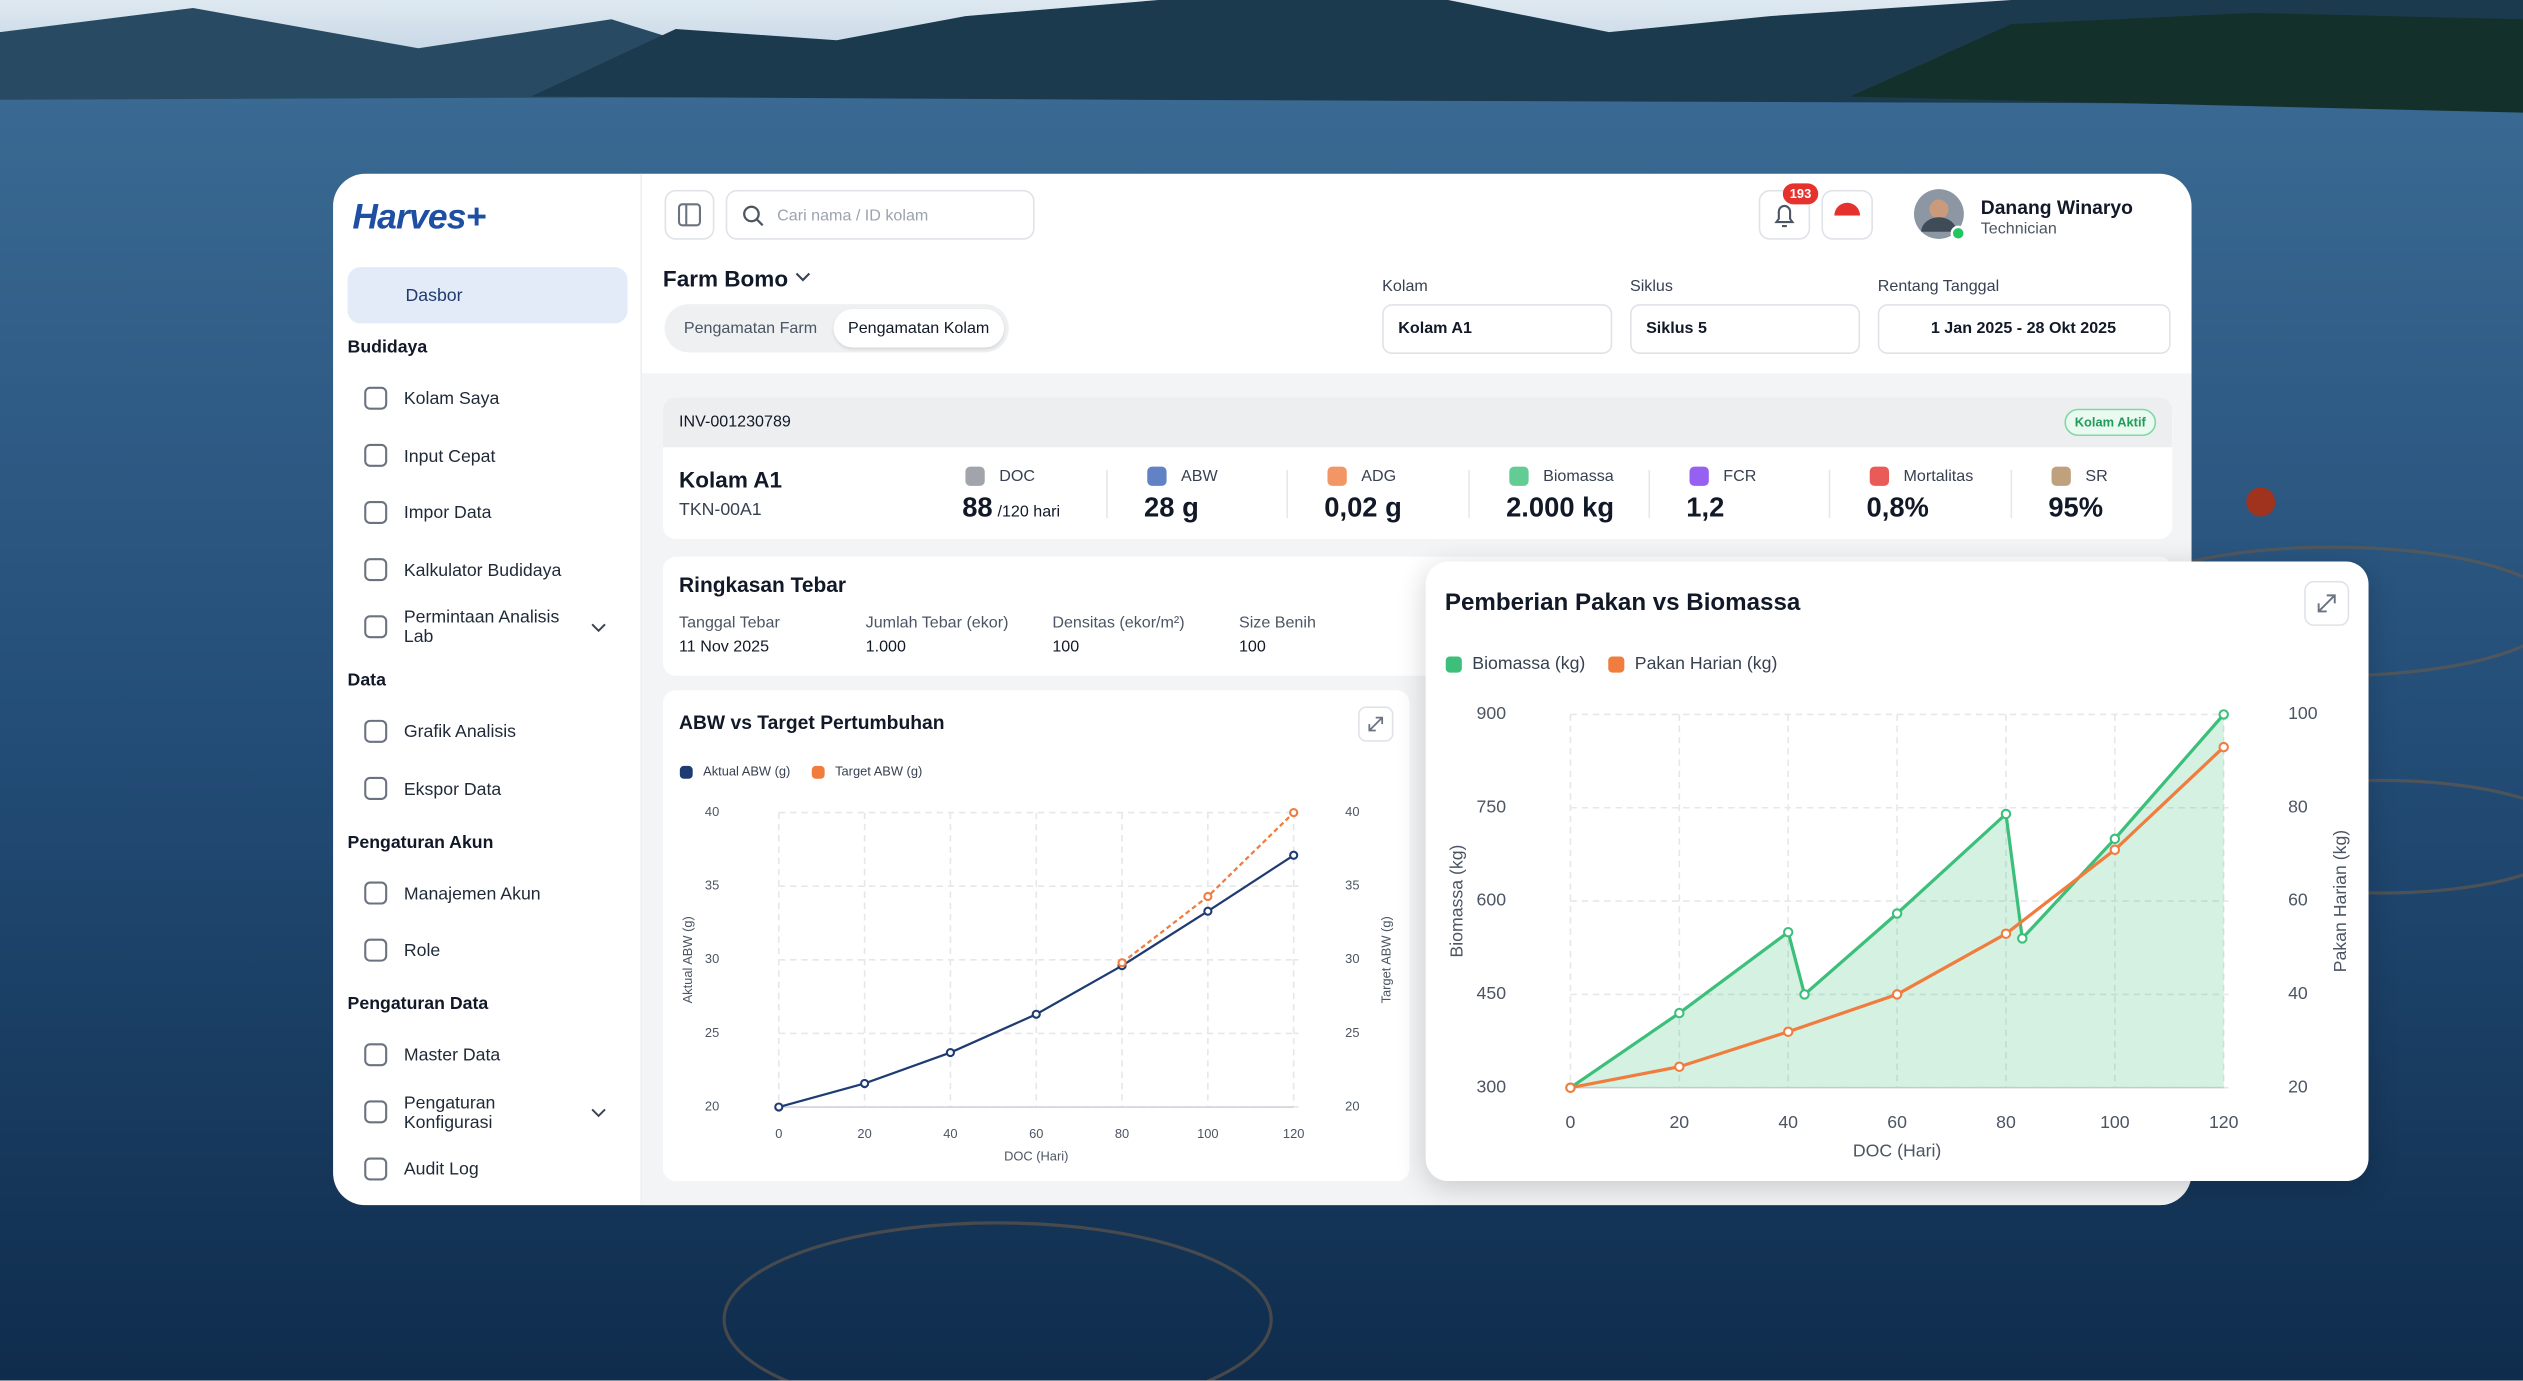  I want to click on area, so click(1897, 901).